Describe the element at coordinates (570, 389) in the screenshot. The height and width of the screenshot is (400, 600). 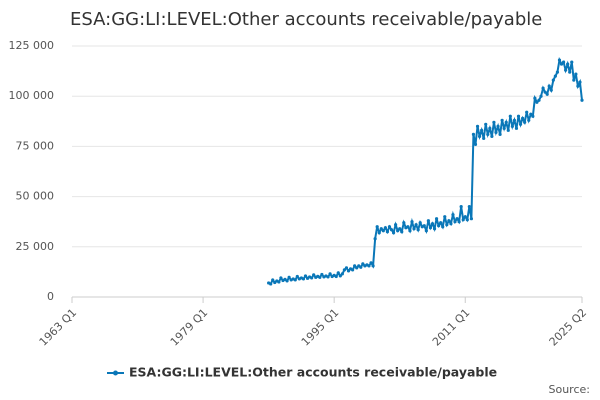
I see `source: Source:` at that location.